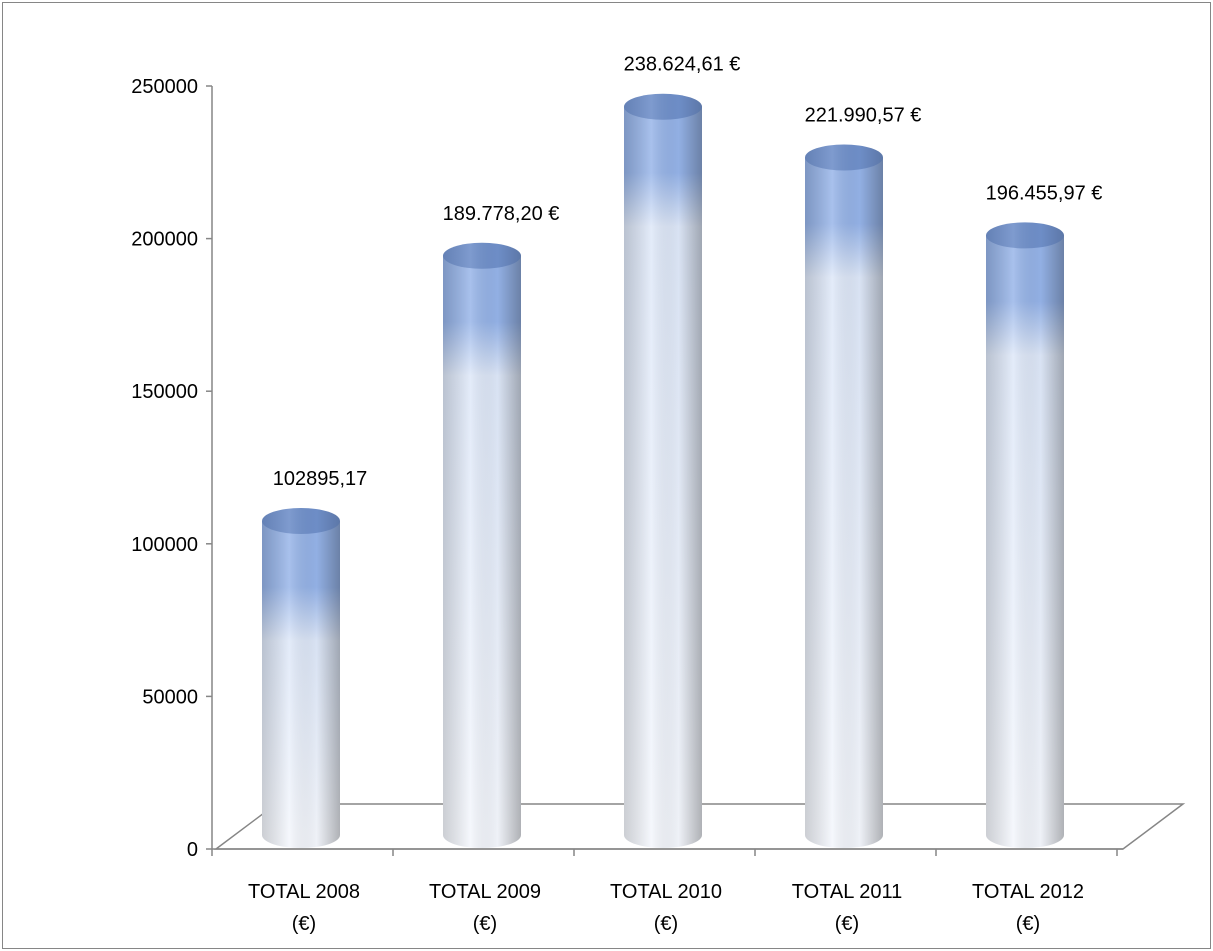 The width and height of the screenshot is (1213, 951). I want to click on x-tick-label: TOTAL 2011, so click(847, 892).